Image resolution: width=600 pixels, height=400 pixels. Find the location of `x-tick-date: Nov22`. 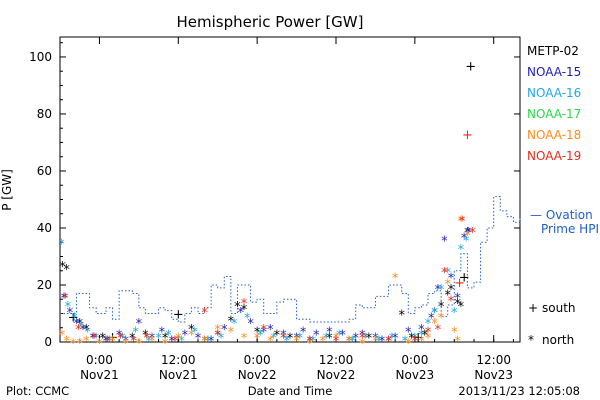

x-tick-date: Nov22 is located at coordinates (336, 375).